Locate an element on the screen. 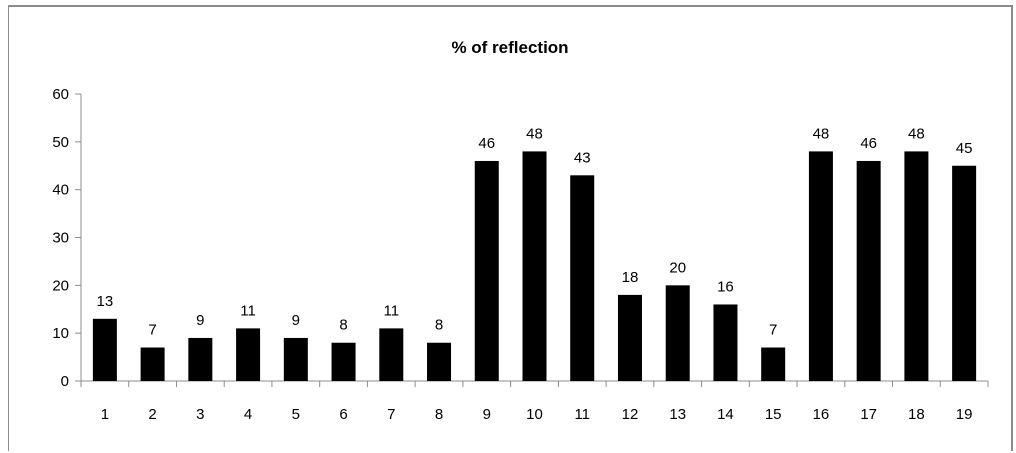 This screenshot has height=453, width=1016. x-tick-label: 5 is located at coordinates (296, 414).